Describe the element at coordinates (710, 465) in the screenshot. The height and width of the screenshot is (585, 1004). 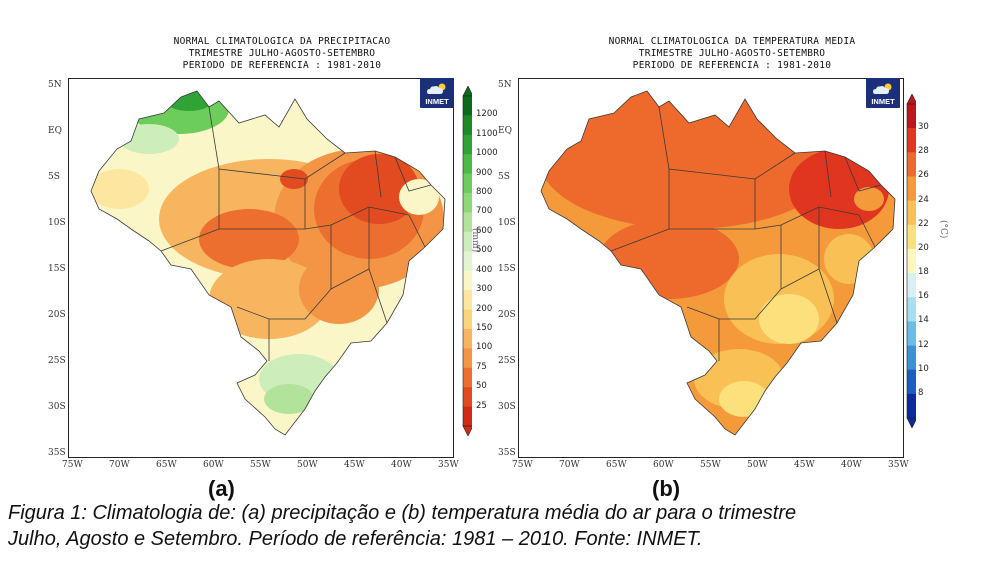
I see `longitude-label: 55W` at that location.